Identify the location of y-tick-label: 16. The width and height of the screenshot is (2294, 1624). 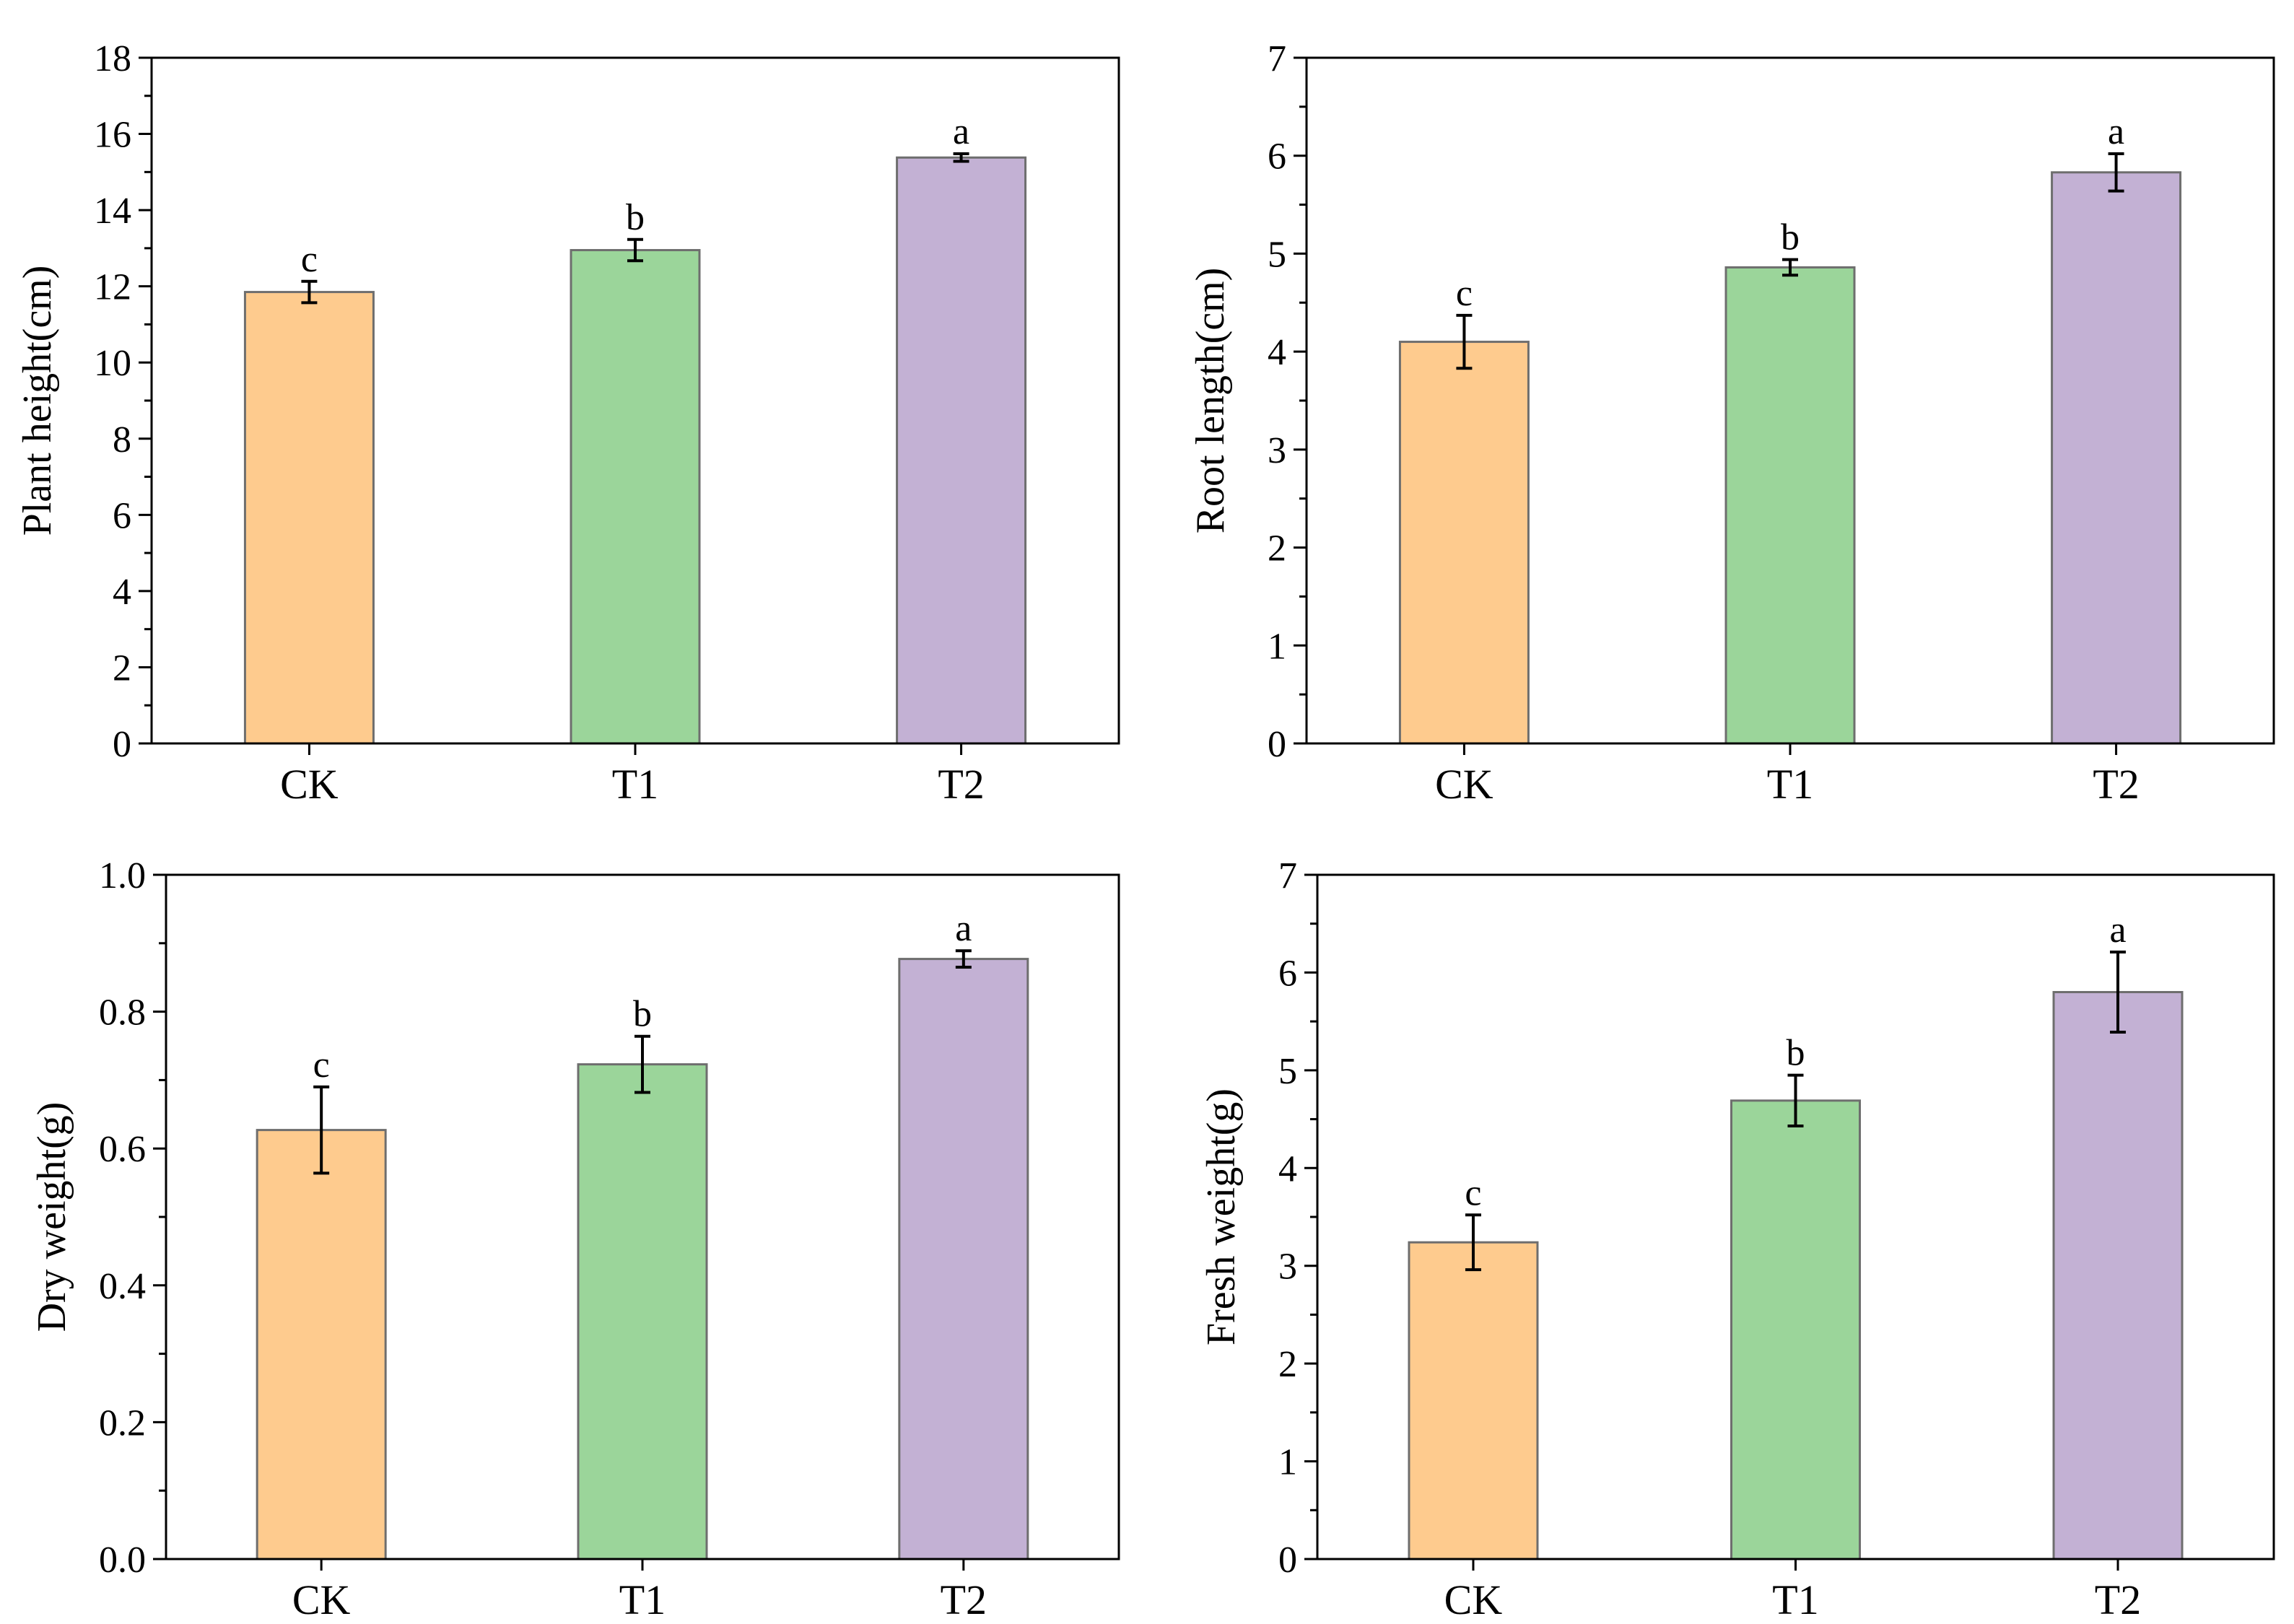
(113, 135).